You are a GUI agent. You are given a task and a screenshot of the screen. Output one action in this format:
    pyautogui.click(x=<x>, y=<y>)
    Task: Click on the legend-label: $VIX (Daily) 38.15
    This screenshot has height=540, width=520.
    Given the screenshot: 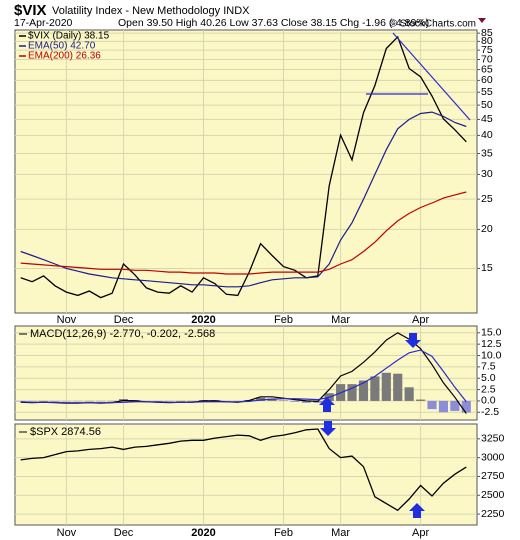 What is the action you would take?
    pyautogui.click(x=69, y=36)
    